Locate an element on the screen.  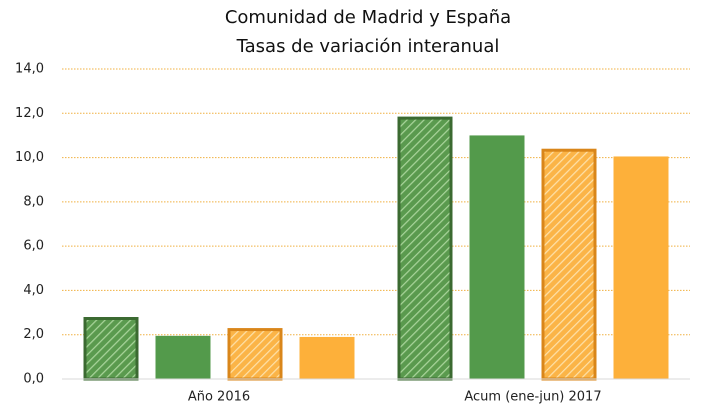
y-tick-label: 6,0 is located at coordinates (33, 246).